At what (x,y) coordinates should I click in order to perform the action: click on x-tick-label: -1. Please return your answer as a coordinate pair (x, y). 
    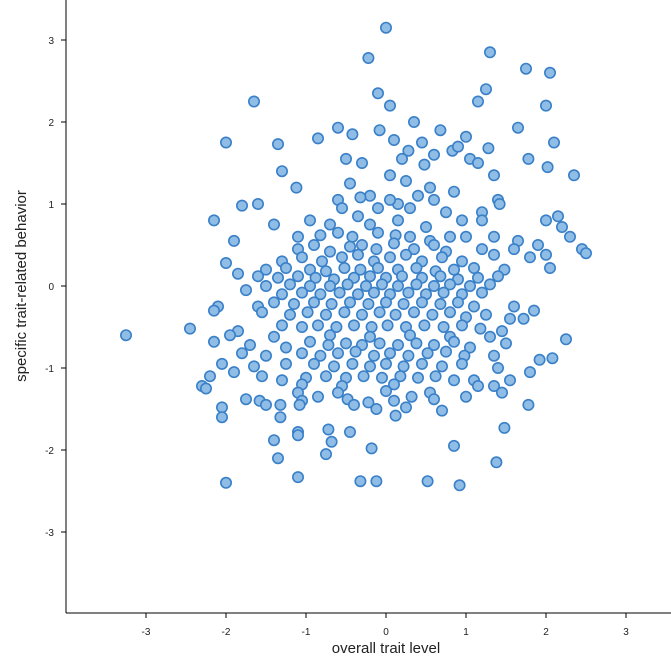
    Looking at the image, I should click on (306, 632).